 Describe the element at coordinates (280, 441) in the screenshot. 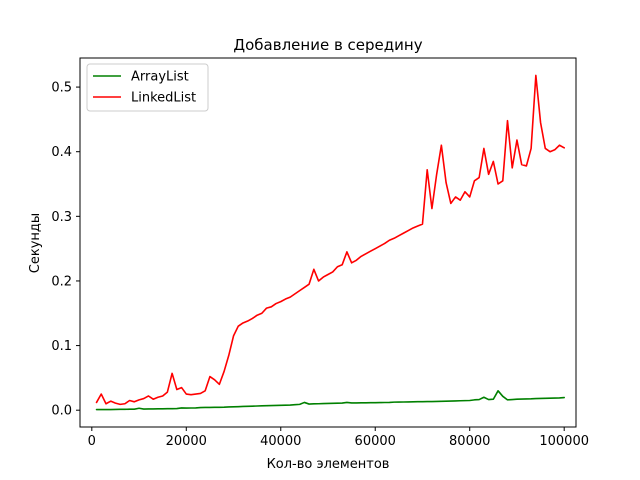

I see `x-tick-label: 40000` at that location.